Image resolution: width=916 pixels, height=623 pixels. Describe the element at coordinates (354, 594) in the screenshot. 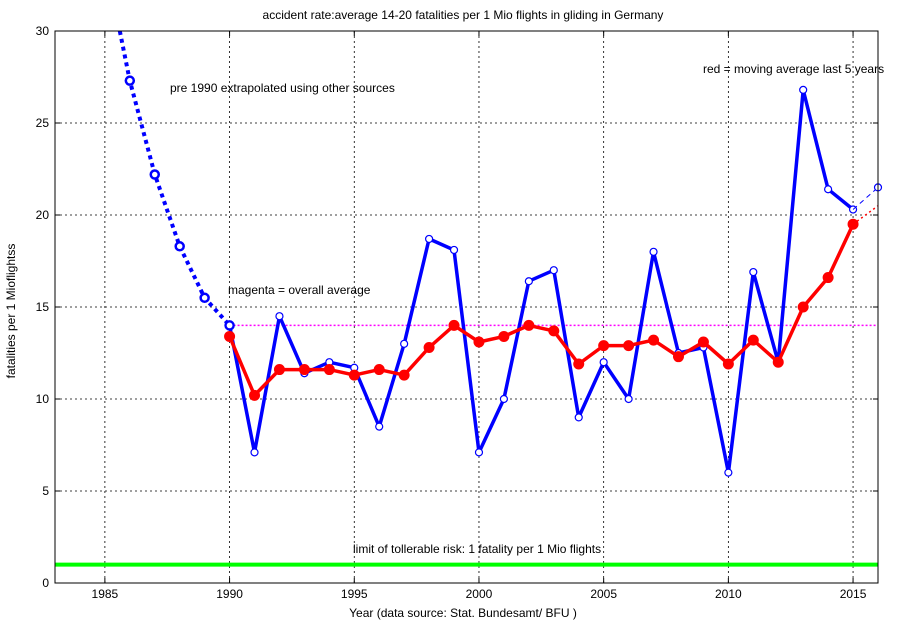

I see `x-tick-label: 1995` at that location.